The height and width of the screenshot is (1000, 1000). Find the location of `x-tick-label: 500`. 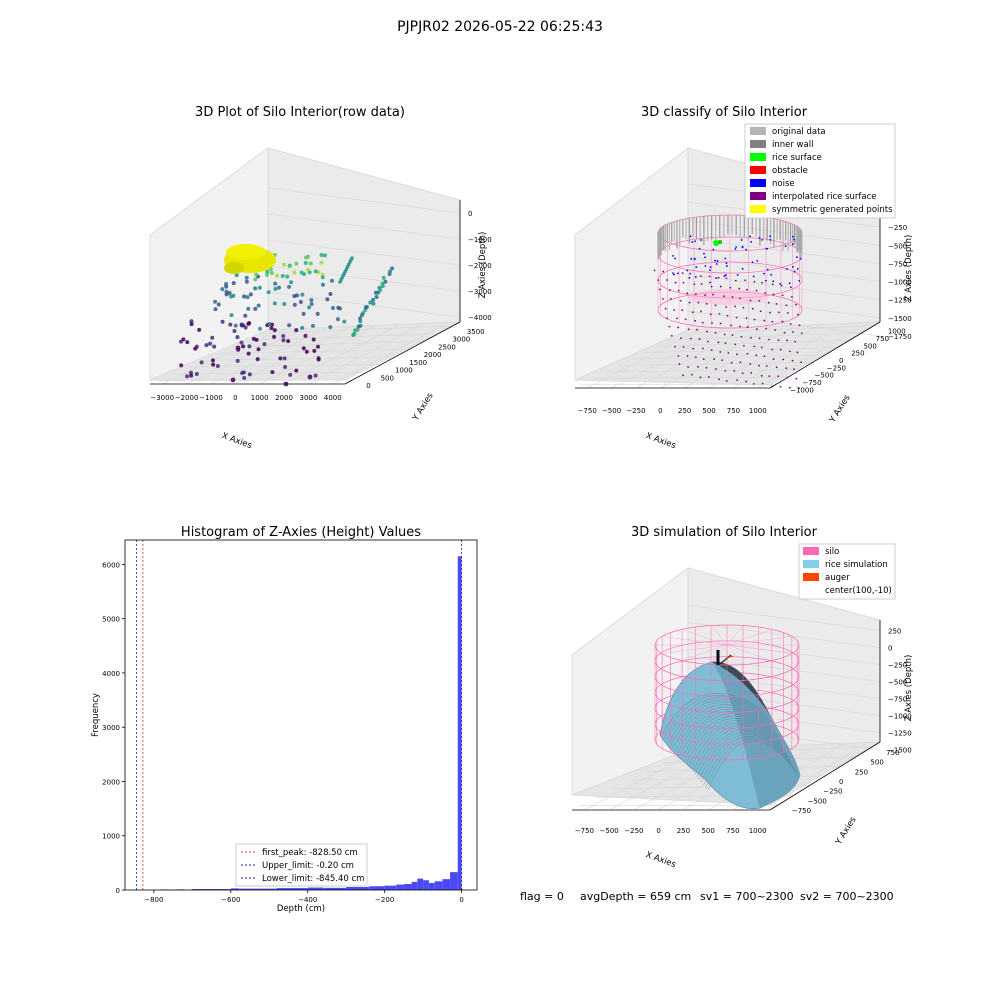

x-tick-label: 500 is located at coordinates (708, 411).